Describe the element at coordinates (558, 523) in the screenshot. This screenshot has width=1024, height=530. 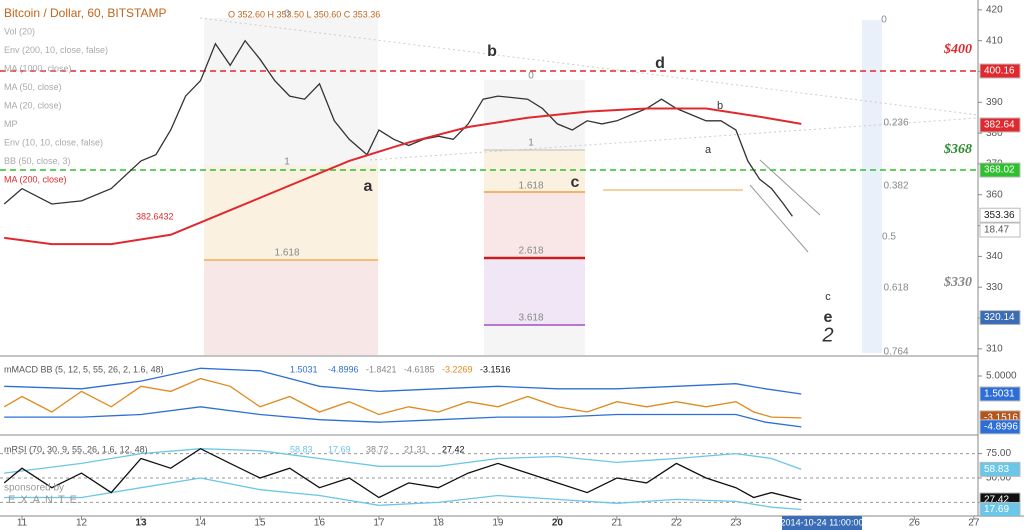
I see `x-tick-label: 20` at that location.